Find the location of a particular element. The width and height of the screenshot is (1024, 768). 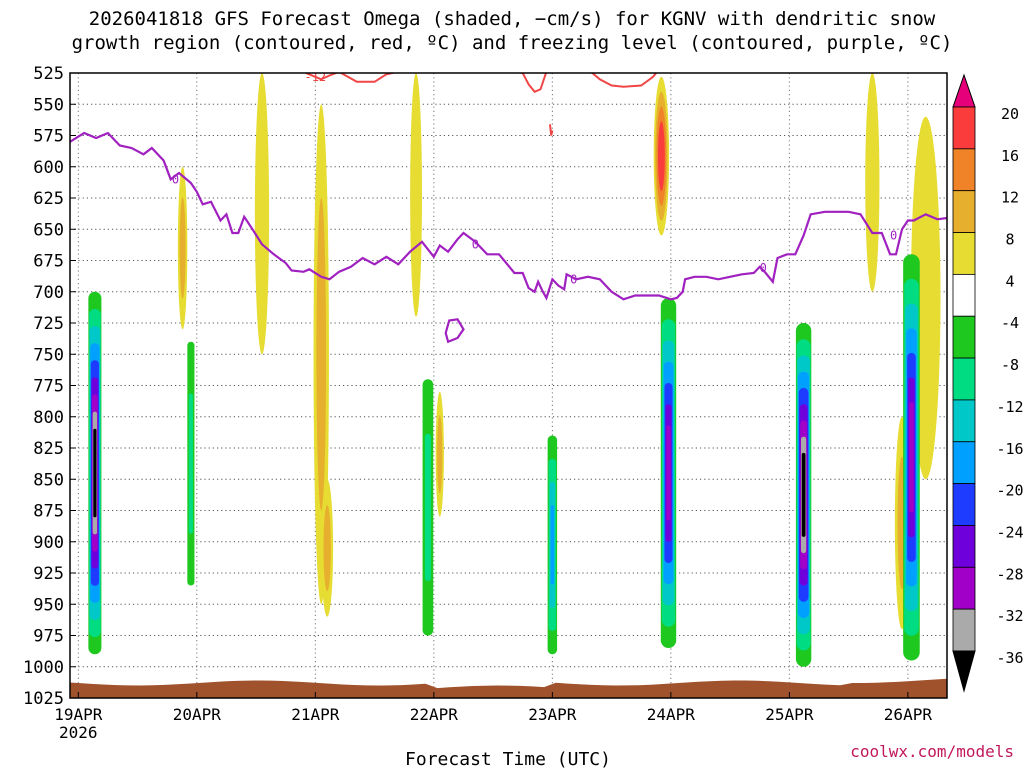

y-tick-label-750: 750 is located at coordinates (48, 355).